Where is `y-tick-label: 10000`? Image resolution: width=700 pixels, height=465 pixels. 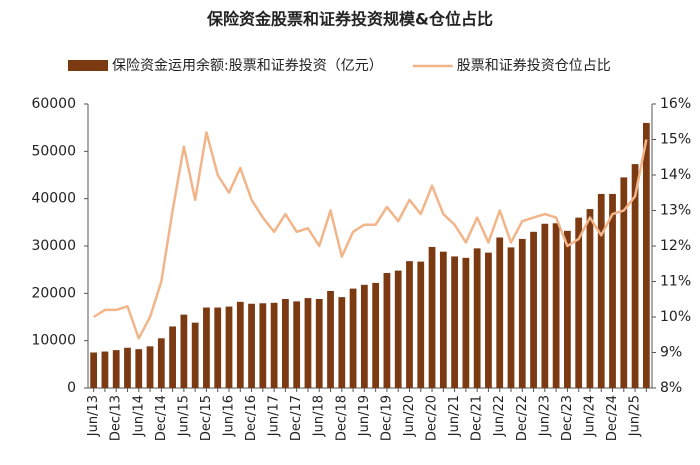
y-tick-label: 10000 is located at coordinates (53, 341).